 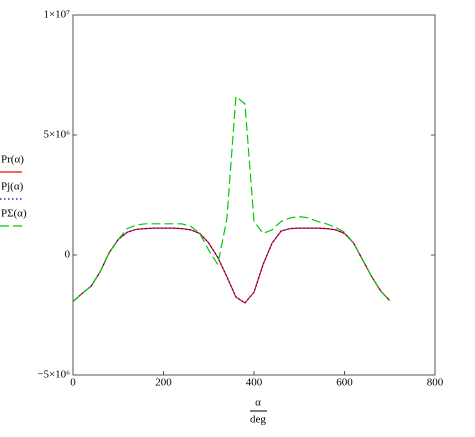 I want to click on y-tick-label: 1×10⁷, so click(x=56, y=15).